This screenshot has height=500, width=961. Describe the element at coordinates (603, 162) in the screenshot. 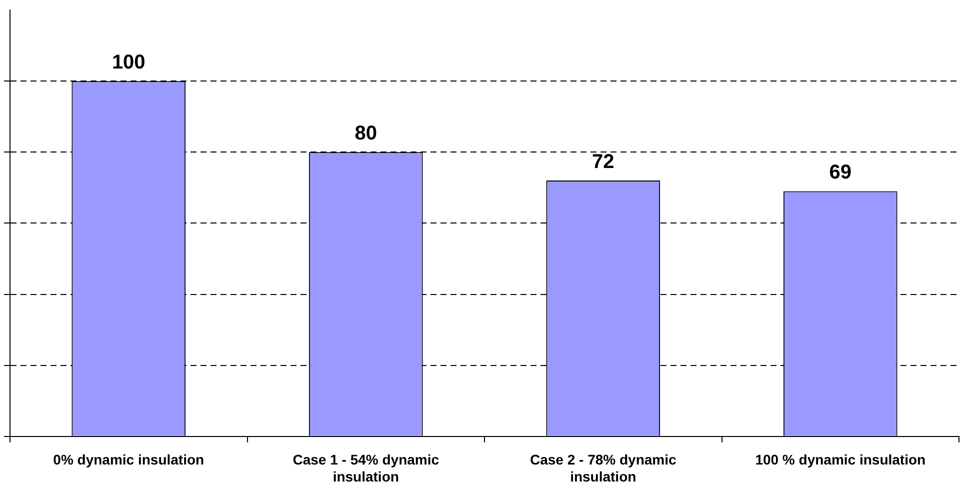

I see `data-label: 72` at that location.